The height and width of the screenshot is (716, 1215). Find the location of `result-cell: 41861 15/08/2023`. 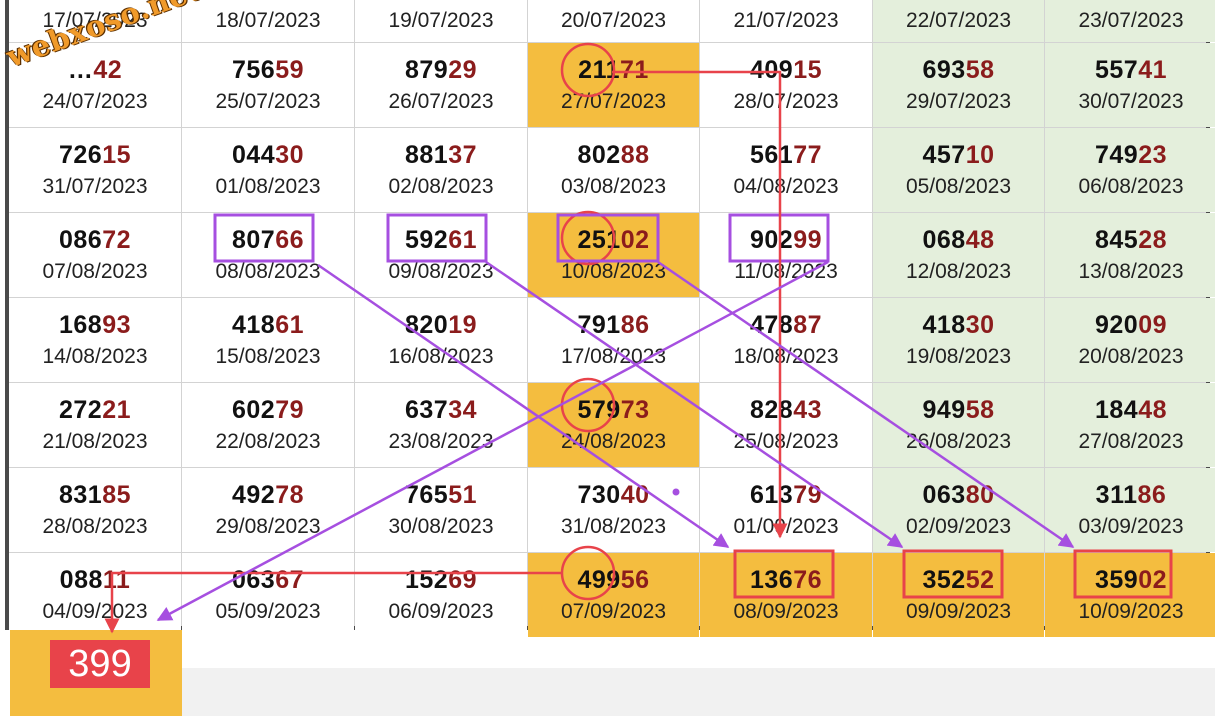

result-cell: 41861 15/08/2023 is located at coordinates (268, 340).